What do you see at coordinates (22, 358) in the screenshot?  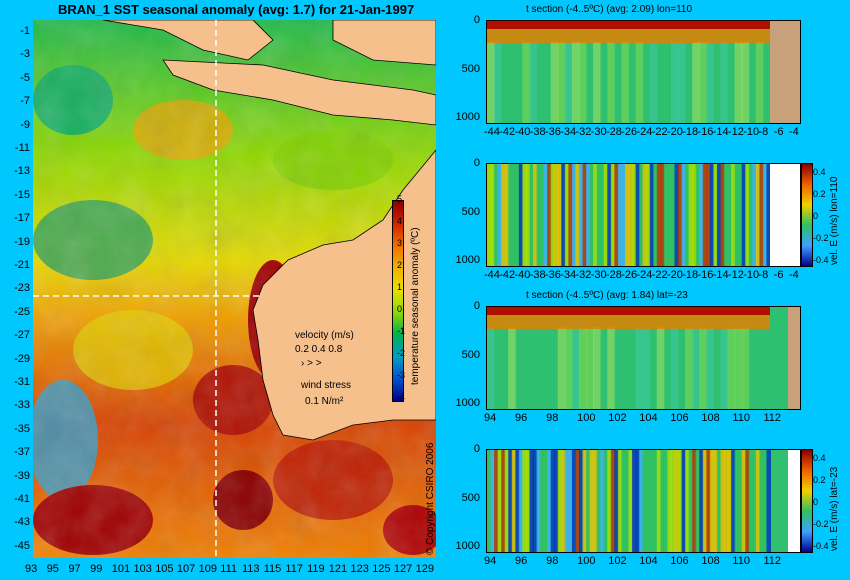 I see `map-lat-tick: -29` at bounding box center [22, 358].